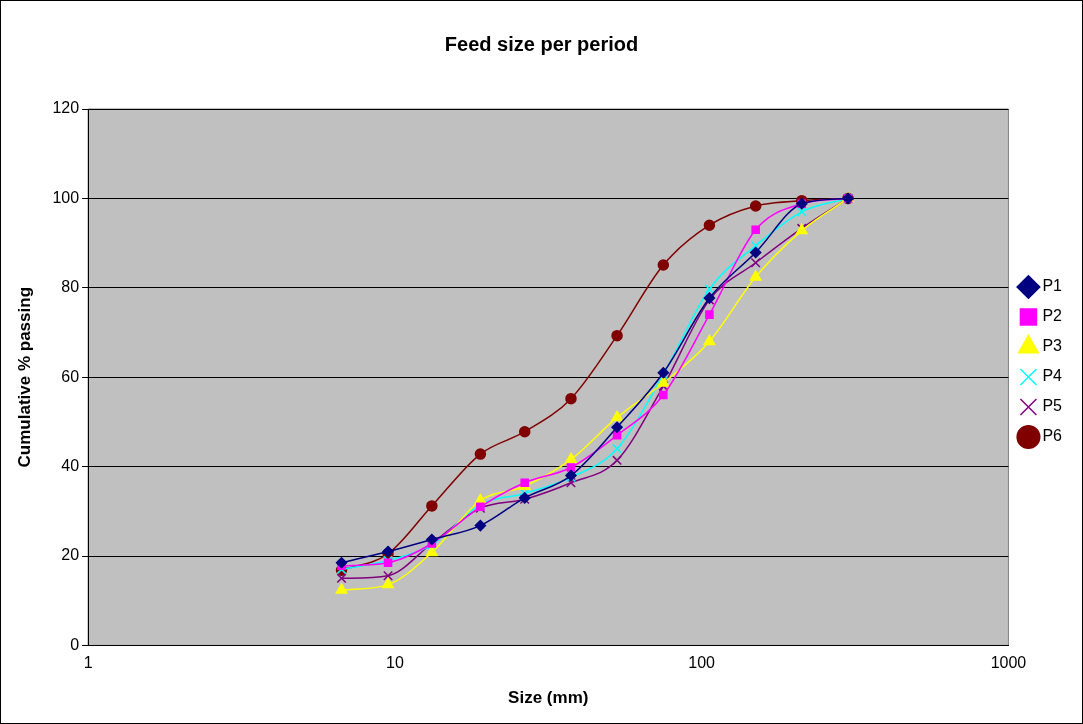 The width and height of the screenshot is (1083, 724). I want to click on y-tick-label: 20, so click(70, 555).